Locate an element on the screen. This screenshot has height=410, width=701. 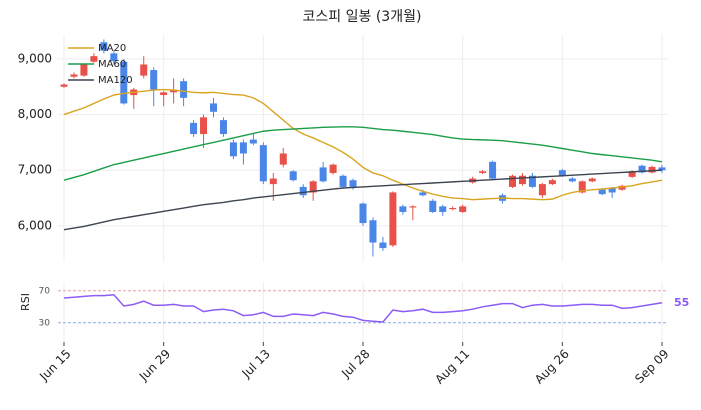
rsi-line is located at coordinates (363, 308).